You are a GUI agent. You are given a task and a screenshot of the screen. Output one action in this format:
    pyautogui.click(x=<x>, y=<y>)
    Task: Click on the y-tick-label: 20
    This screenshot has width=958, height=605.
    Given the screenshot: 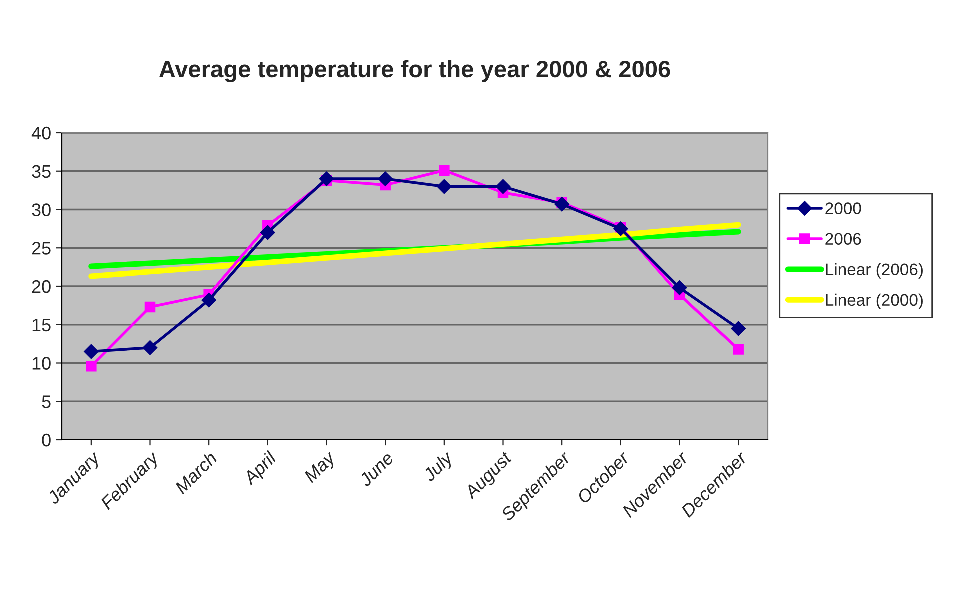 What is the action you would take?
    pyautogui.click(x=41, y=287)
    